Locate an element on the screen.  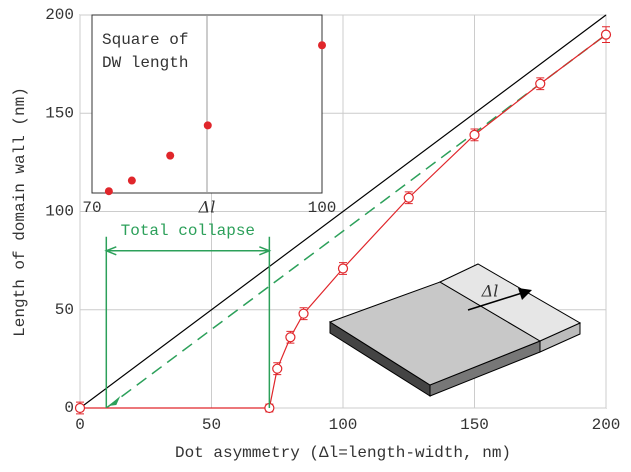
dot-illustration: Δl is located at coordinates (455, 330).